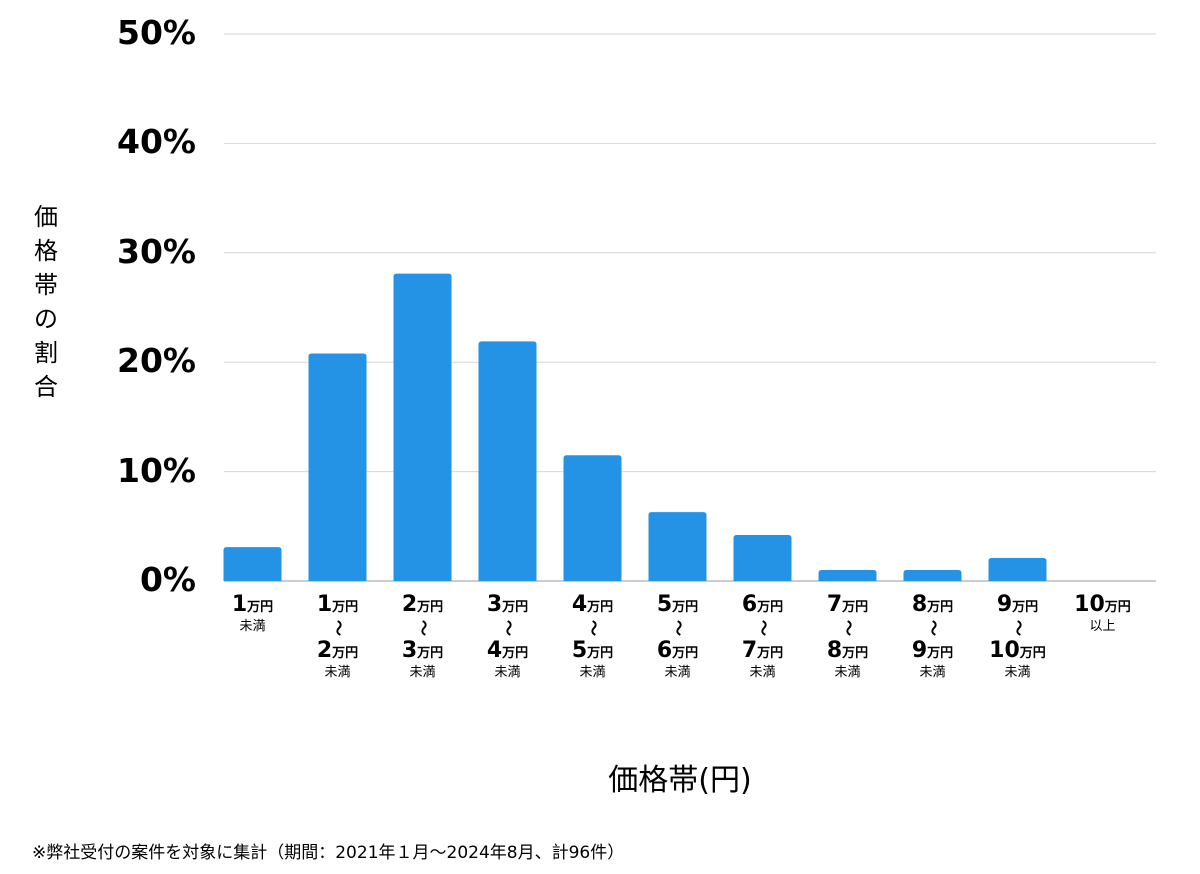 Image resolution: width=1200 pixels, height=874 pixels. Describe the element at coordinates (1089, 604) in the screenshot. I see `range-from: 10` at that location.